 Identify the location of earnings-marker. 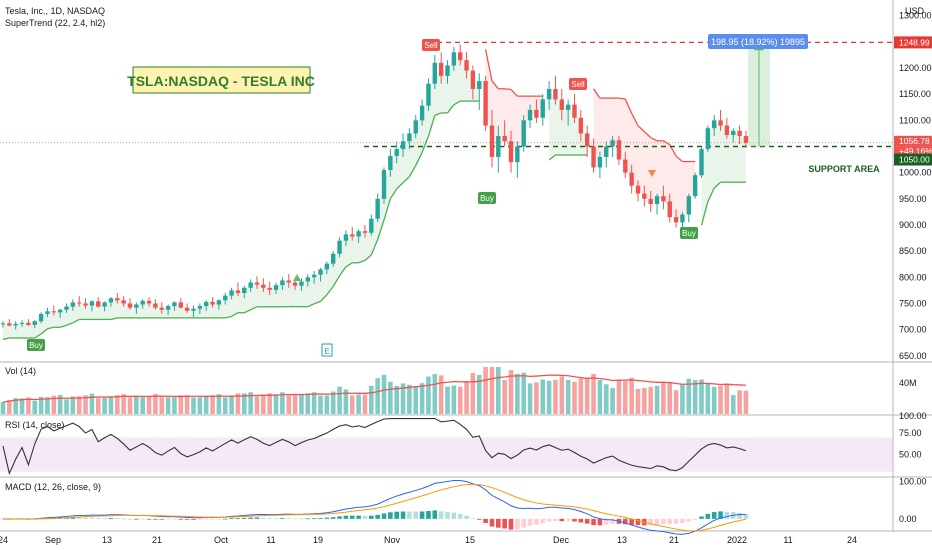
(327, 350).